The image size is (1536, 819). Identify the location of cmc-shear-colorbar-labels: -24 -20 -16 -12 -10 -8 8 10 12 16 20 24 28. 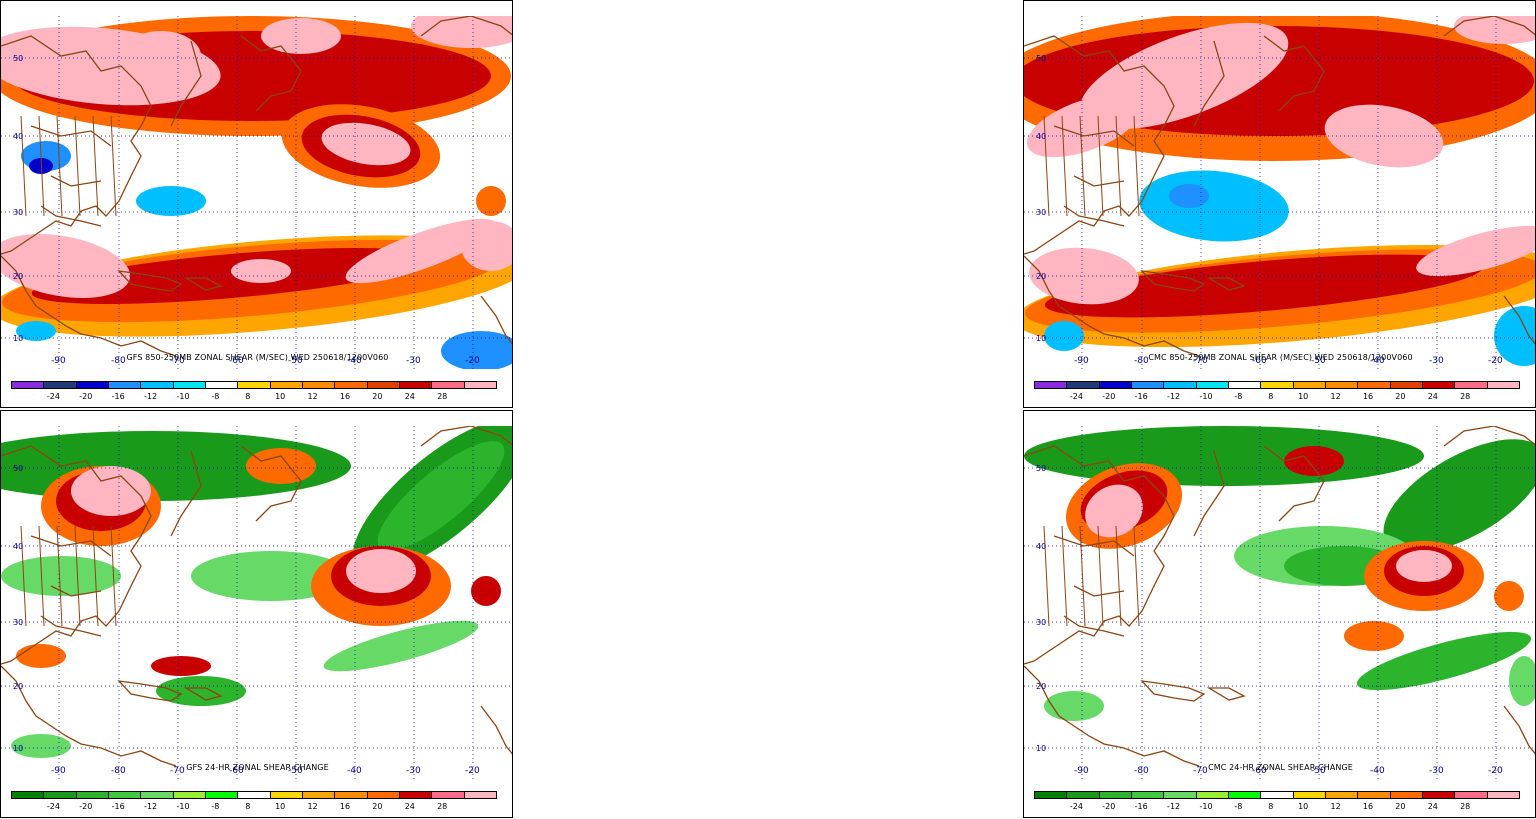
(1277, 398).